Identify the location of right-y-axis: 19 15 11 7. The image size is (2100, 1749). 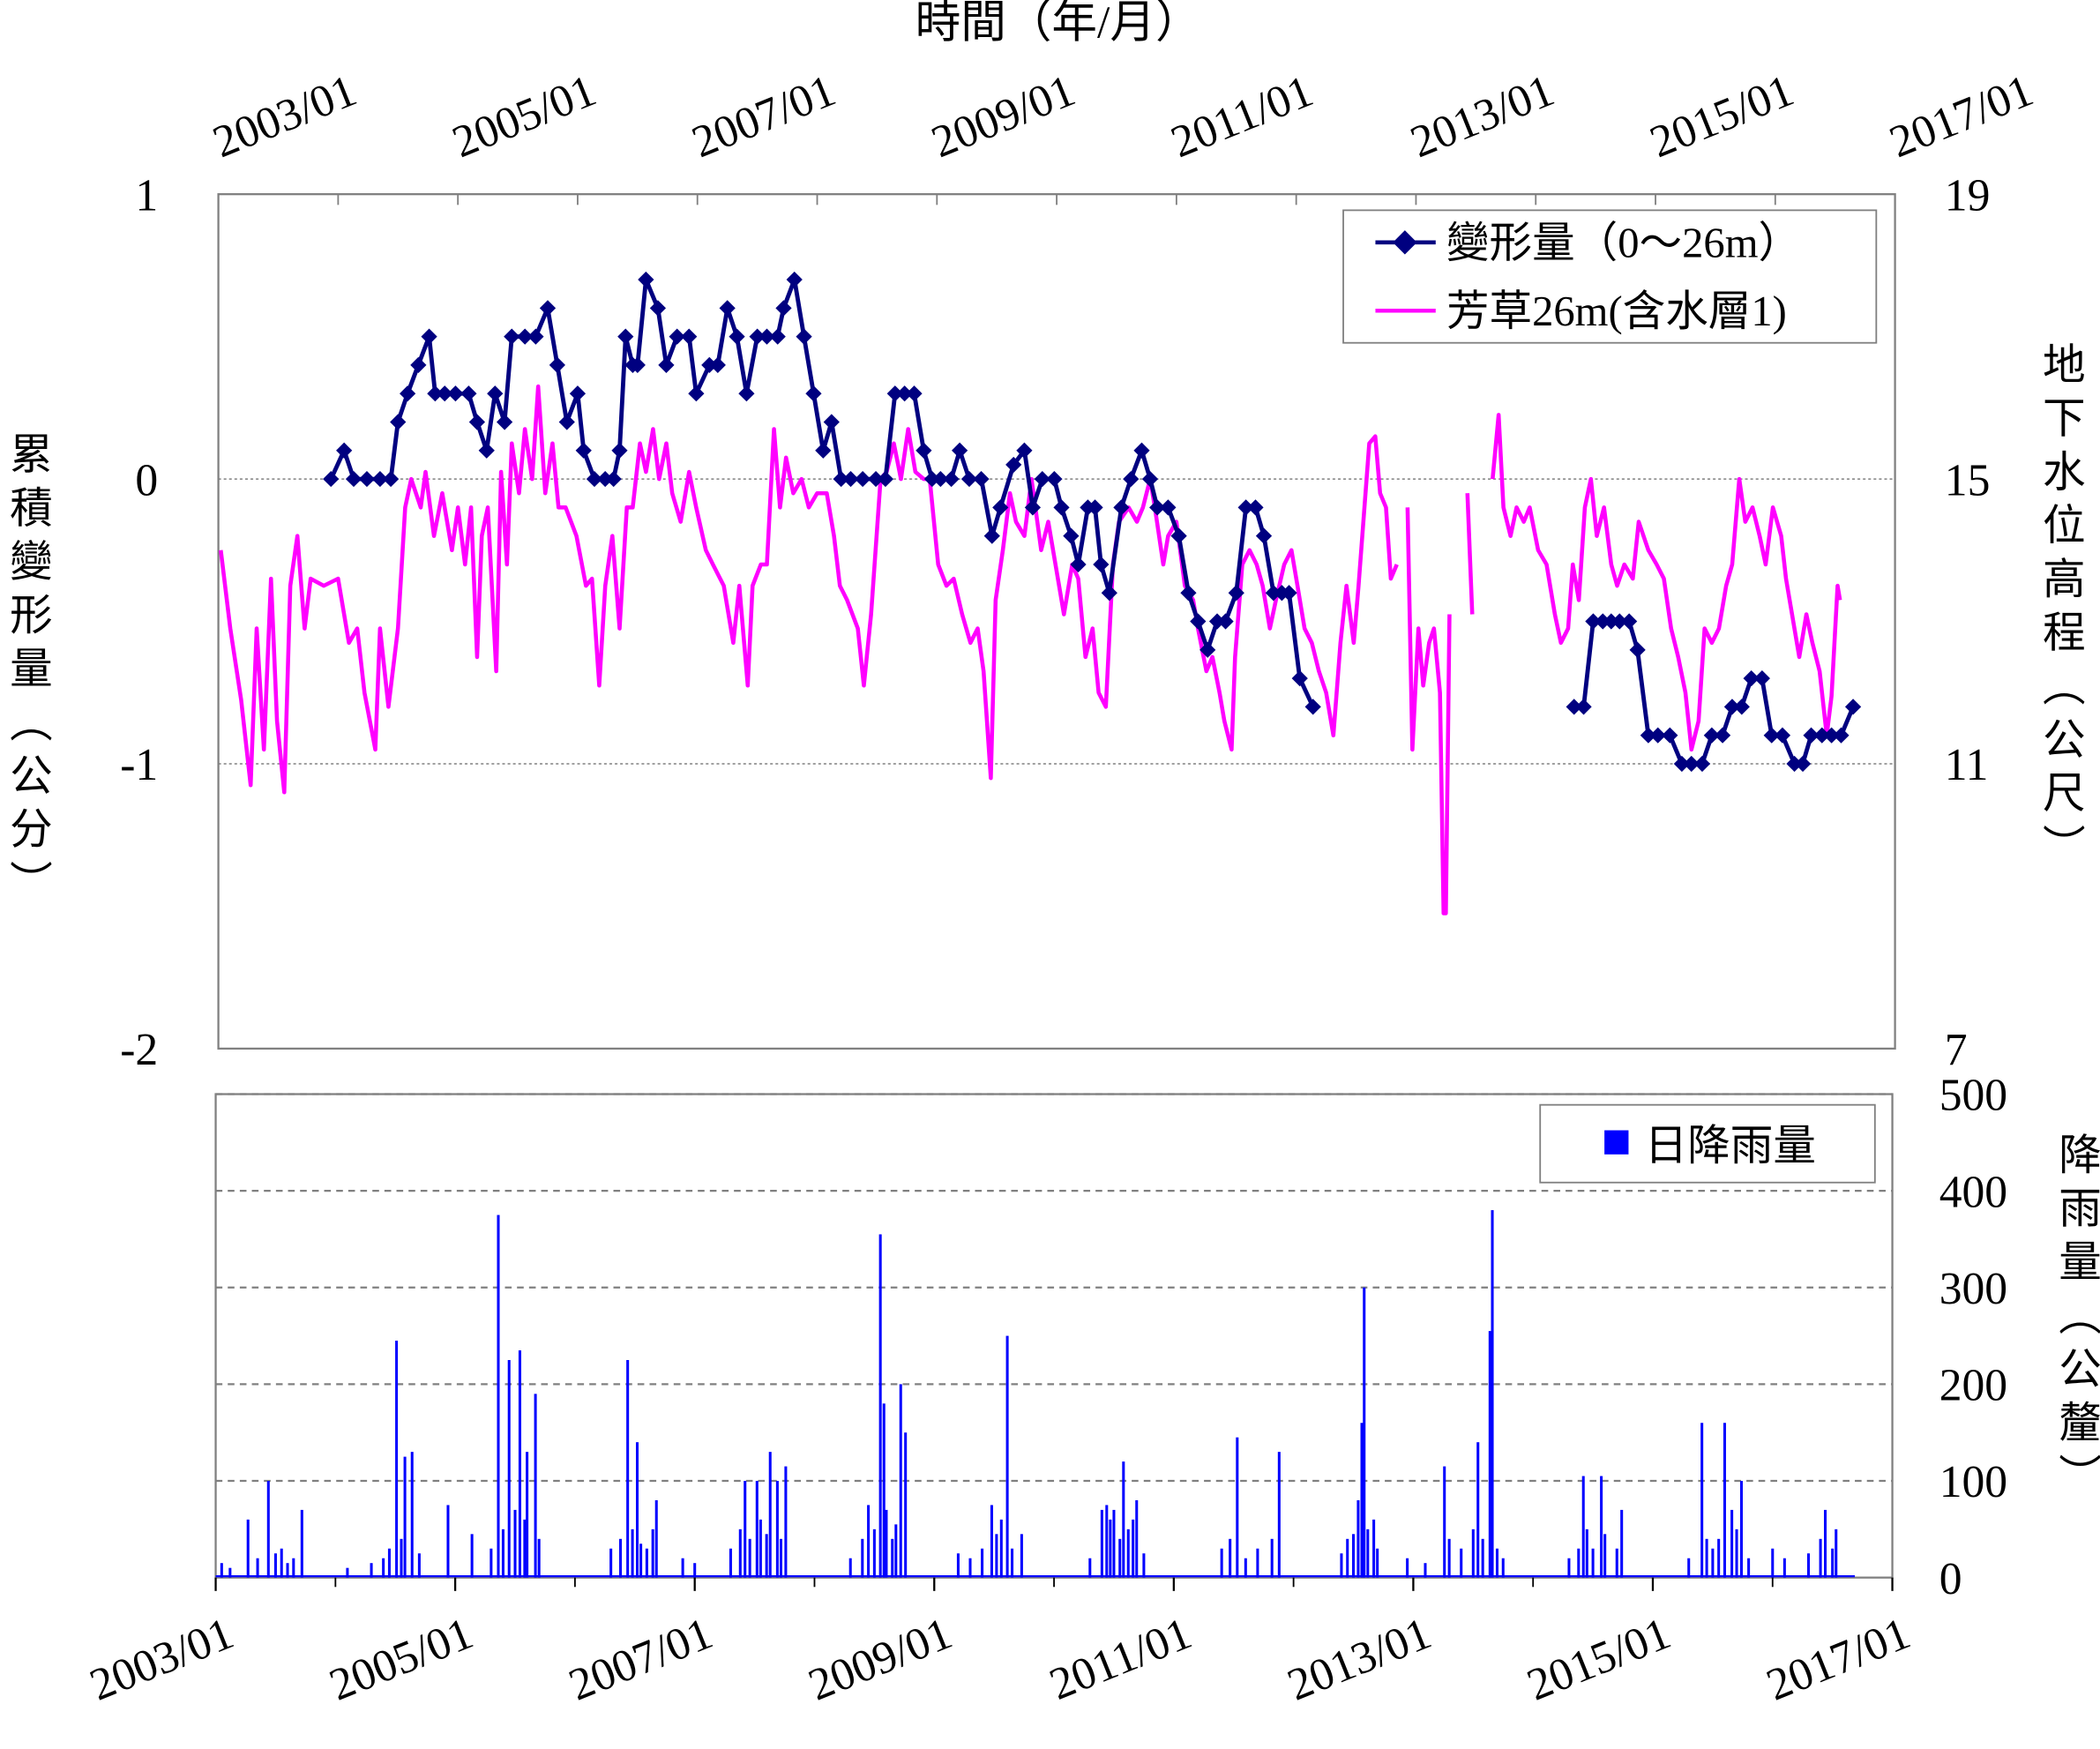
(1968, 622).